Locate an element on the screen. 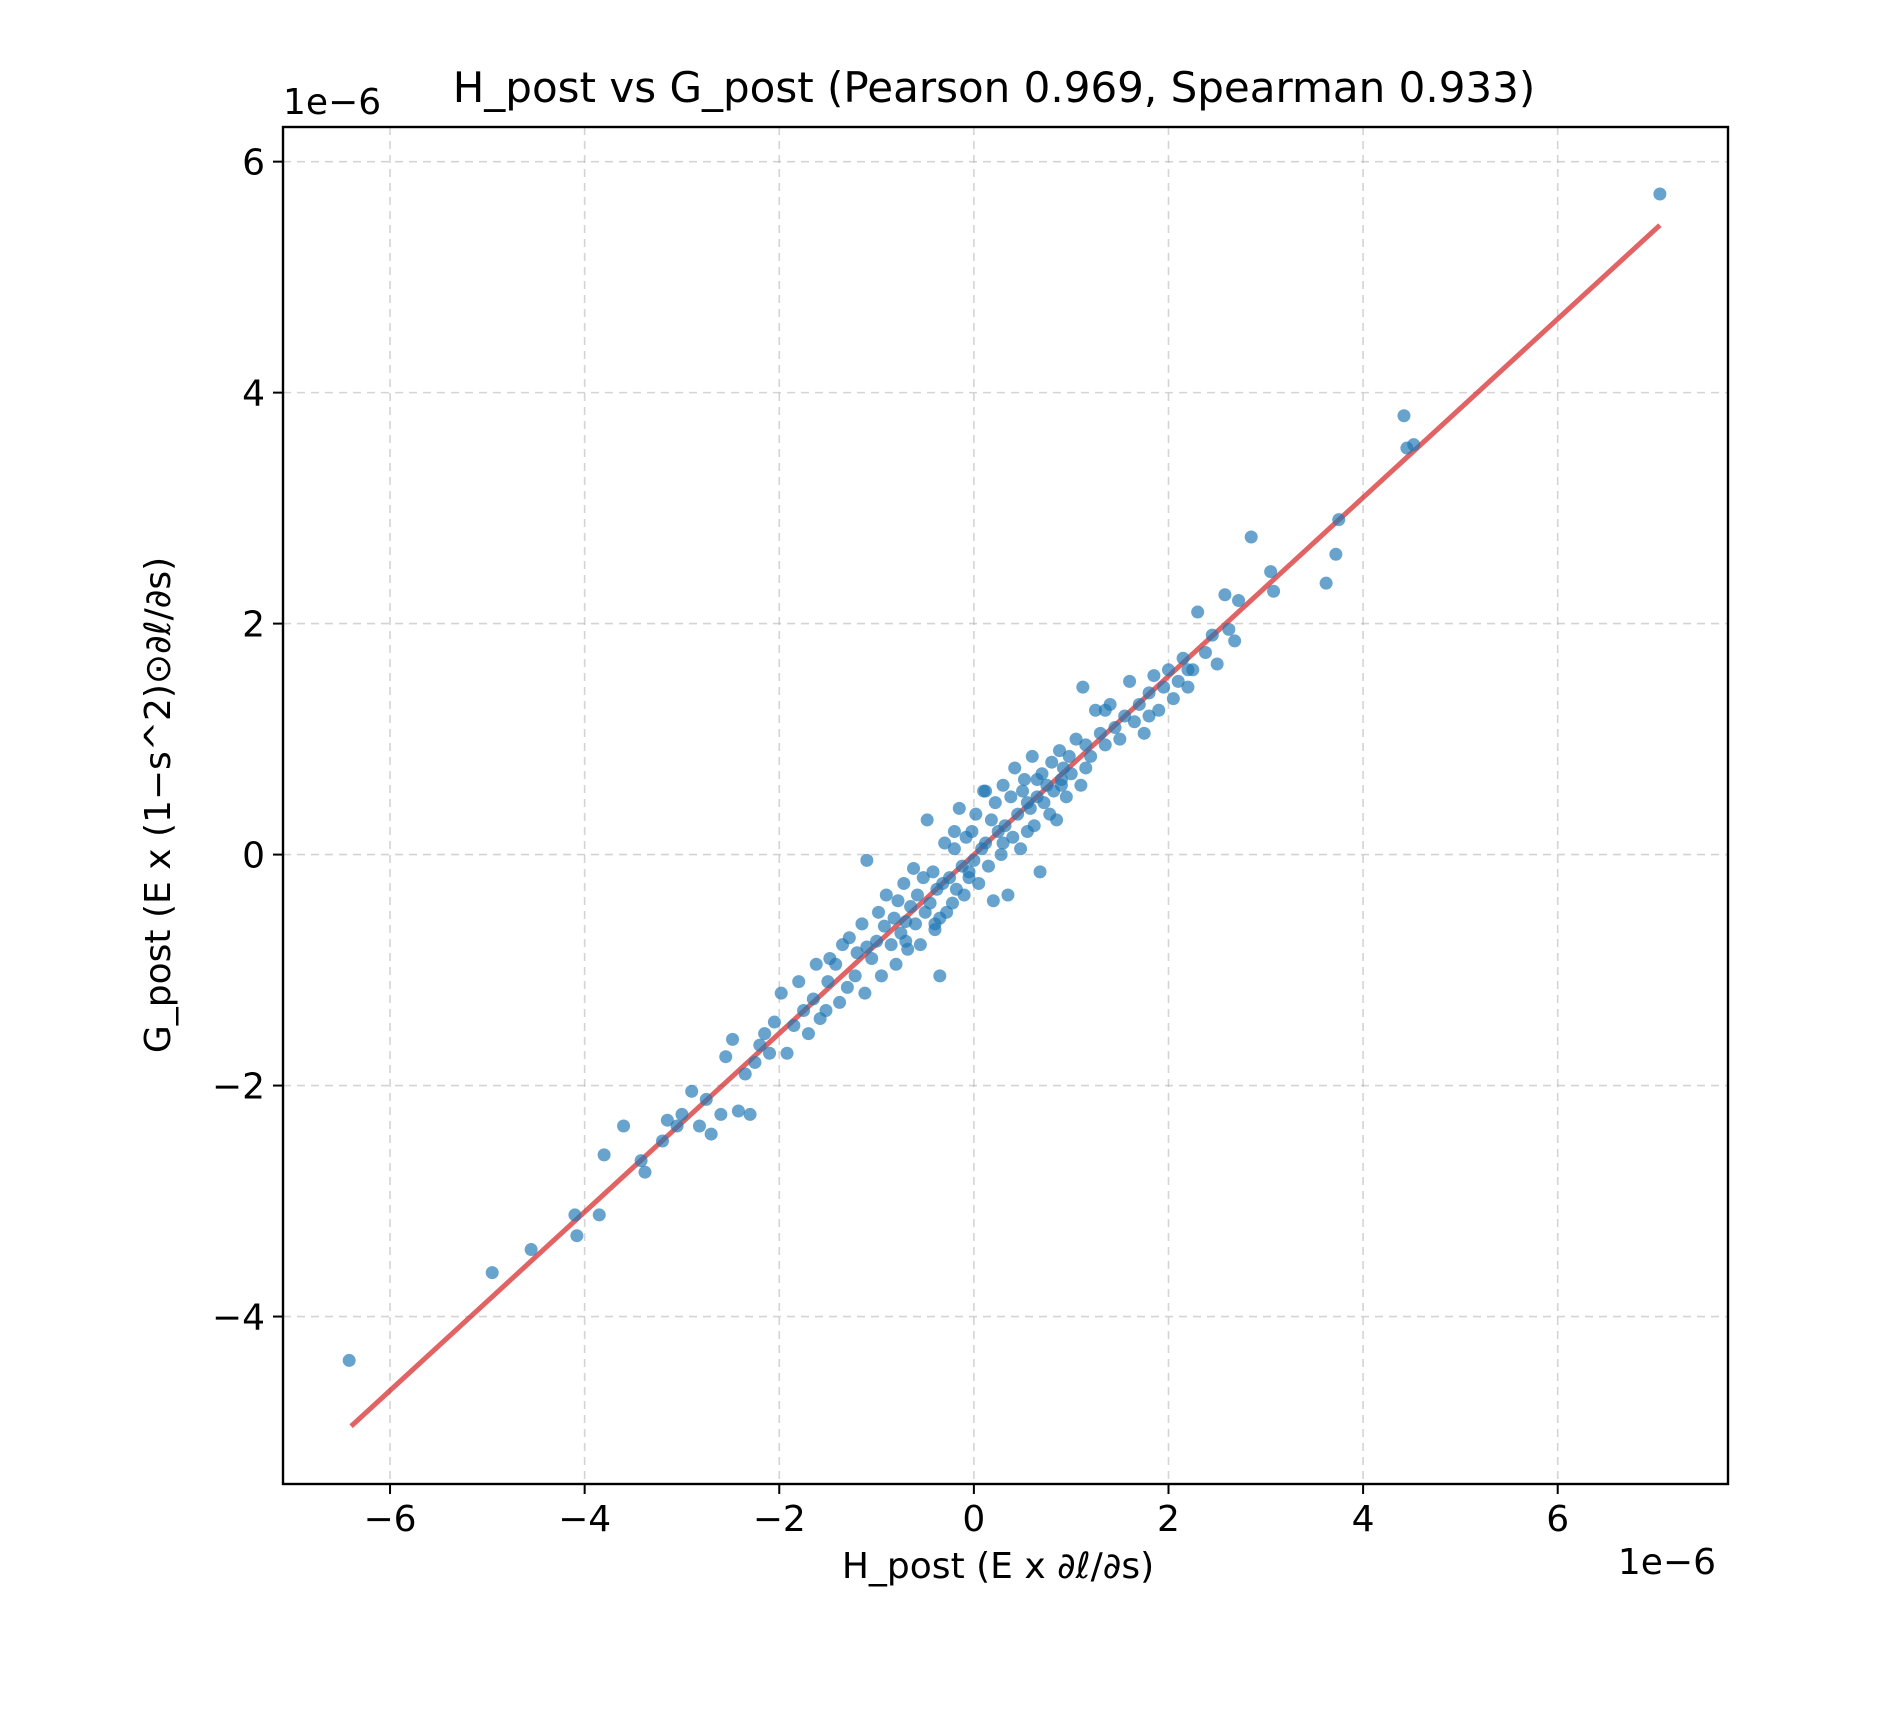 The width and height of the screenshot is (1880, 1716). y-axis-label: G_post (E x (1−s^2)⊙∂ℓ/∂s) is located at coordinates (158, 805).